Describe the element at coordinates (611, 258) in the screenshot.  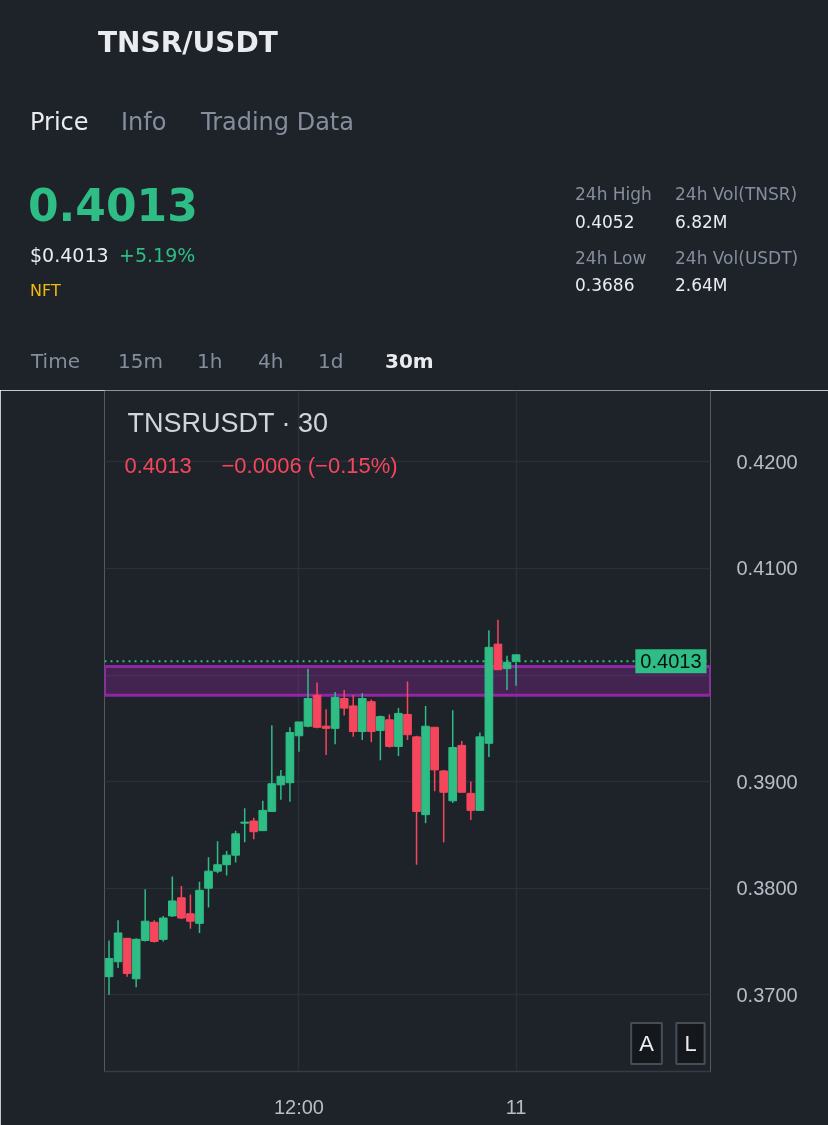
I see `text: 24h Low` at that location.